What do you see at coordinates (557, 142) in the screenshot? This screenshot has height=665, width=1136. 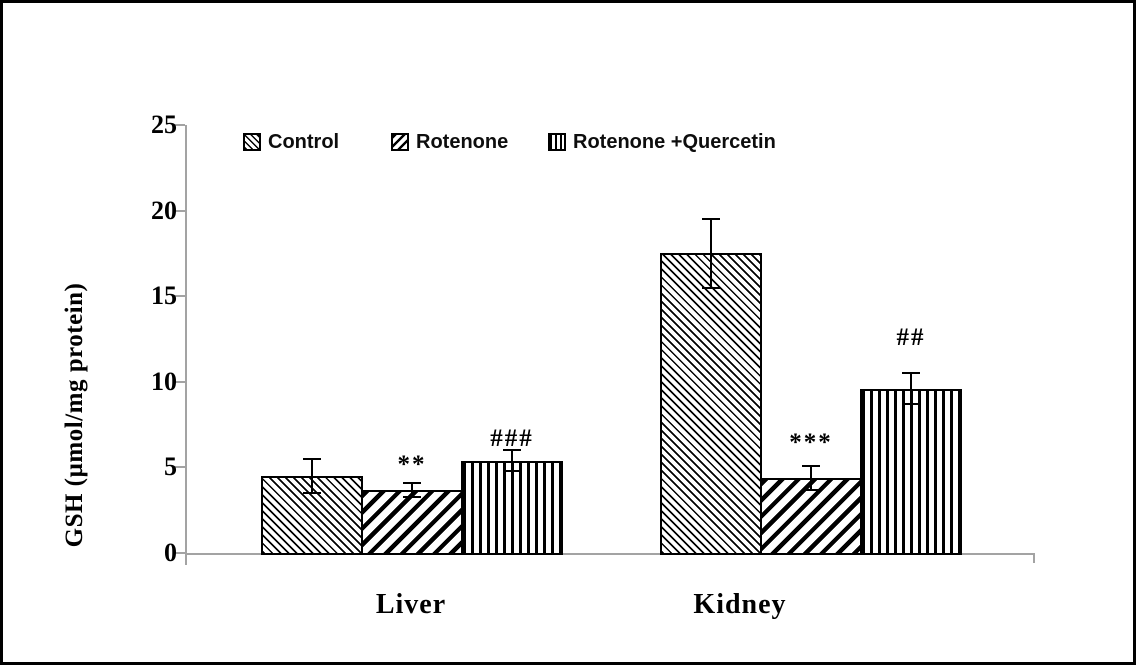 I see `rotenone-quercetin-hatch-swatch-icon` at bounding box center [557, 142].